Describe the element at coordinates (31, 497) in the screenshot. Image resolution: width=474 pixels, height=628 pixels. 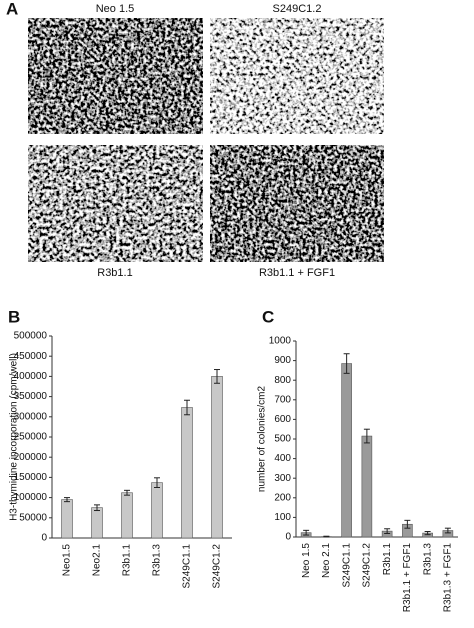
I see `y-tick-label: 100000` at that location.